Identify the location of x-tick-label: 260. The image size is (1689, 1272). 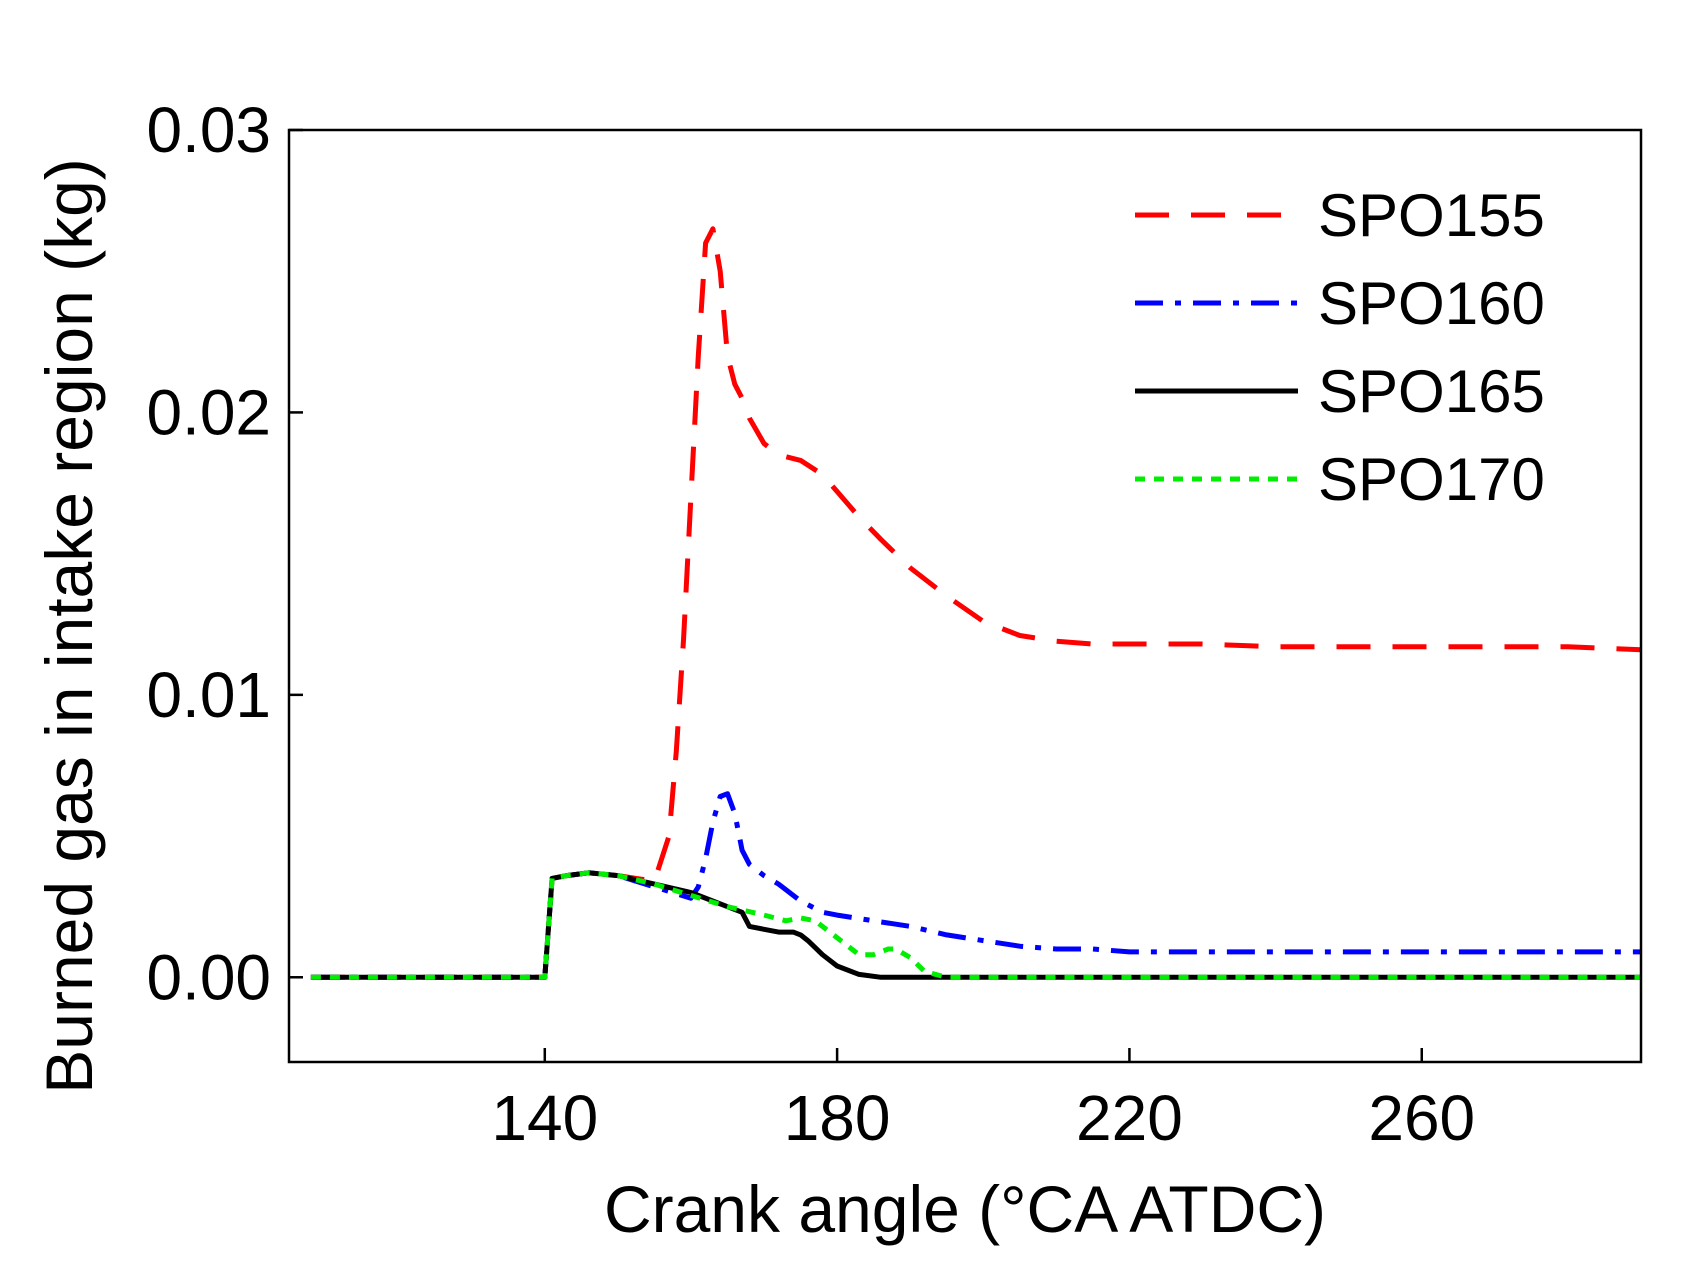
(1421, 1118).